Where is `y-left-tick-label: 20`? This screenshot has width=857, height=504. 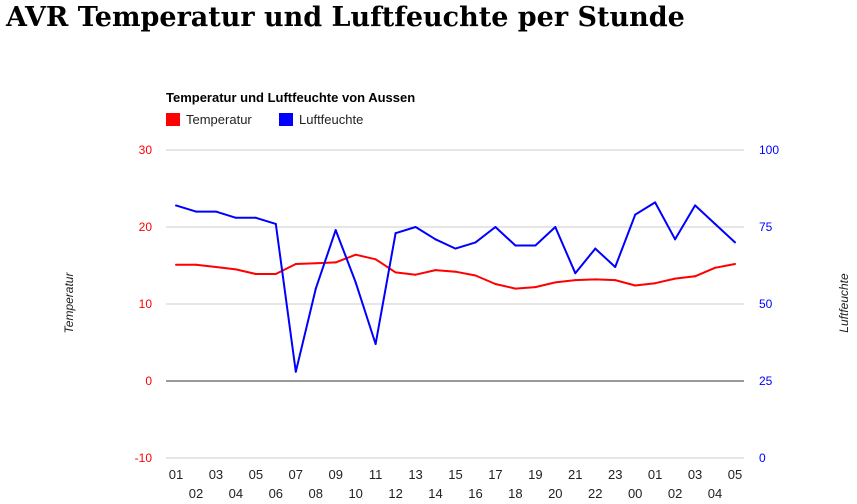
y-left-tick-label: 20 is located at coordinates (146, 227).